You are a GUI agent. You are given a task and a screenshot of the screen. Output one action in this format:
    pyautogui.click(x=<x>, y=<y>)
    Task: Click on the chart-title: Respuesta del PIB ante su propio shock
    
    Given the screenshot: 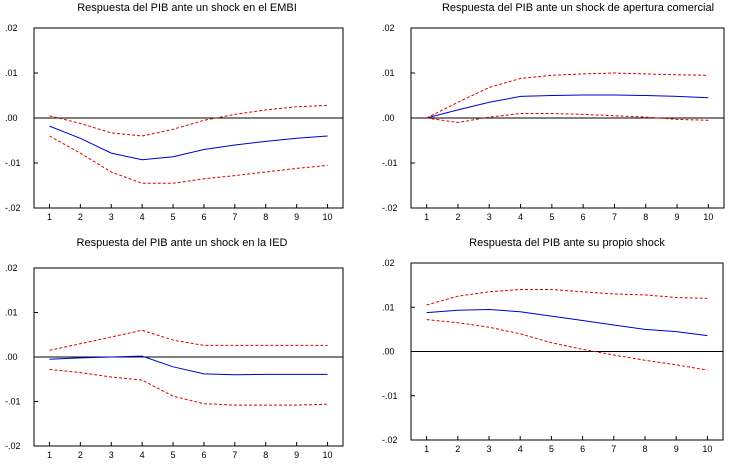 What is the action you would take?
    pyautogui.click(x=567, y=243)
    